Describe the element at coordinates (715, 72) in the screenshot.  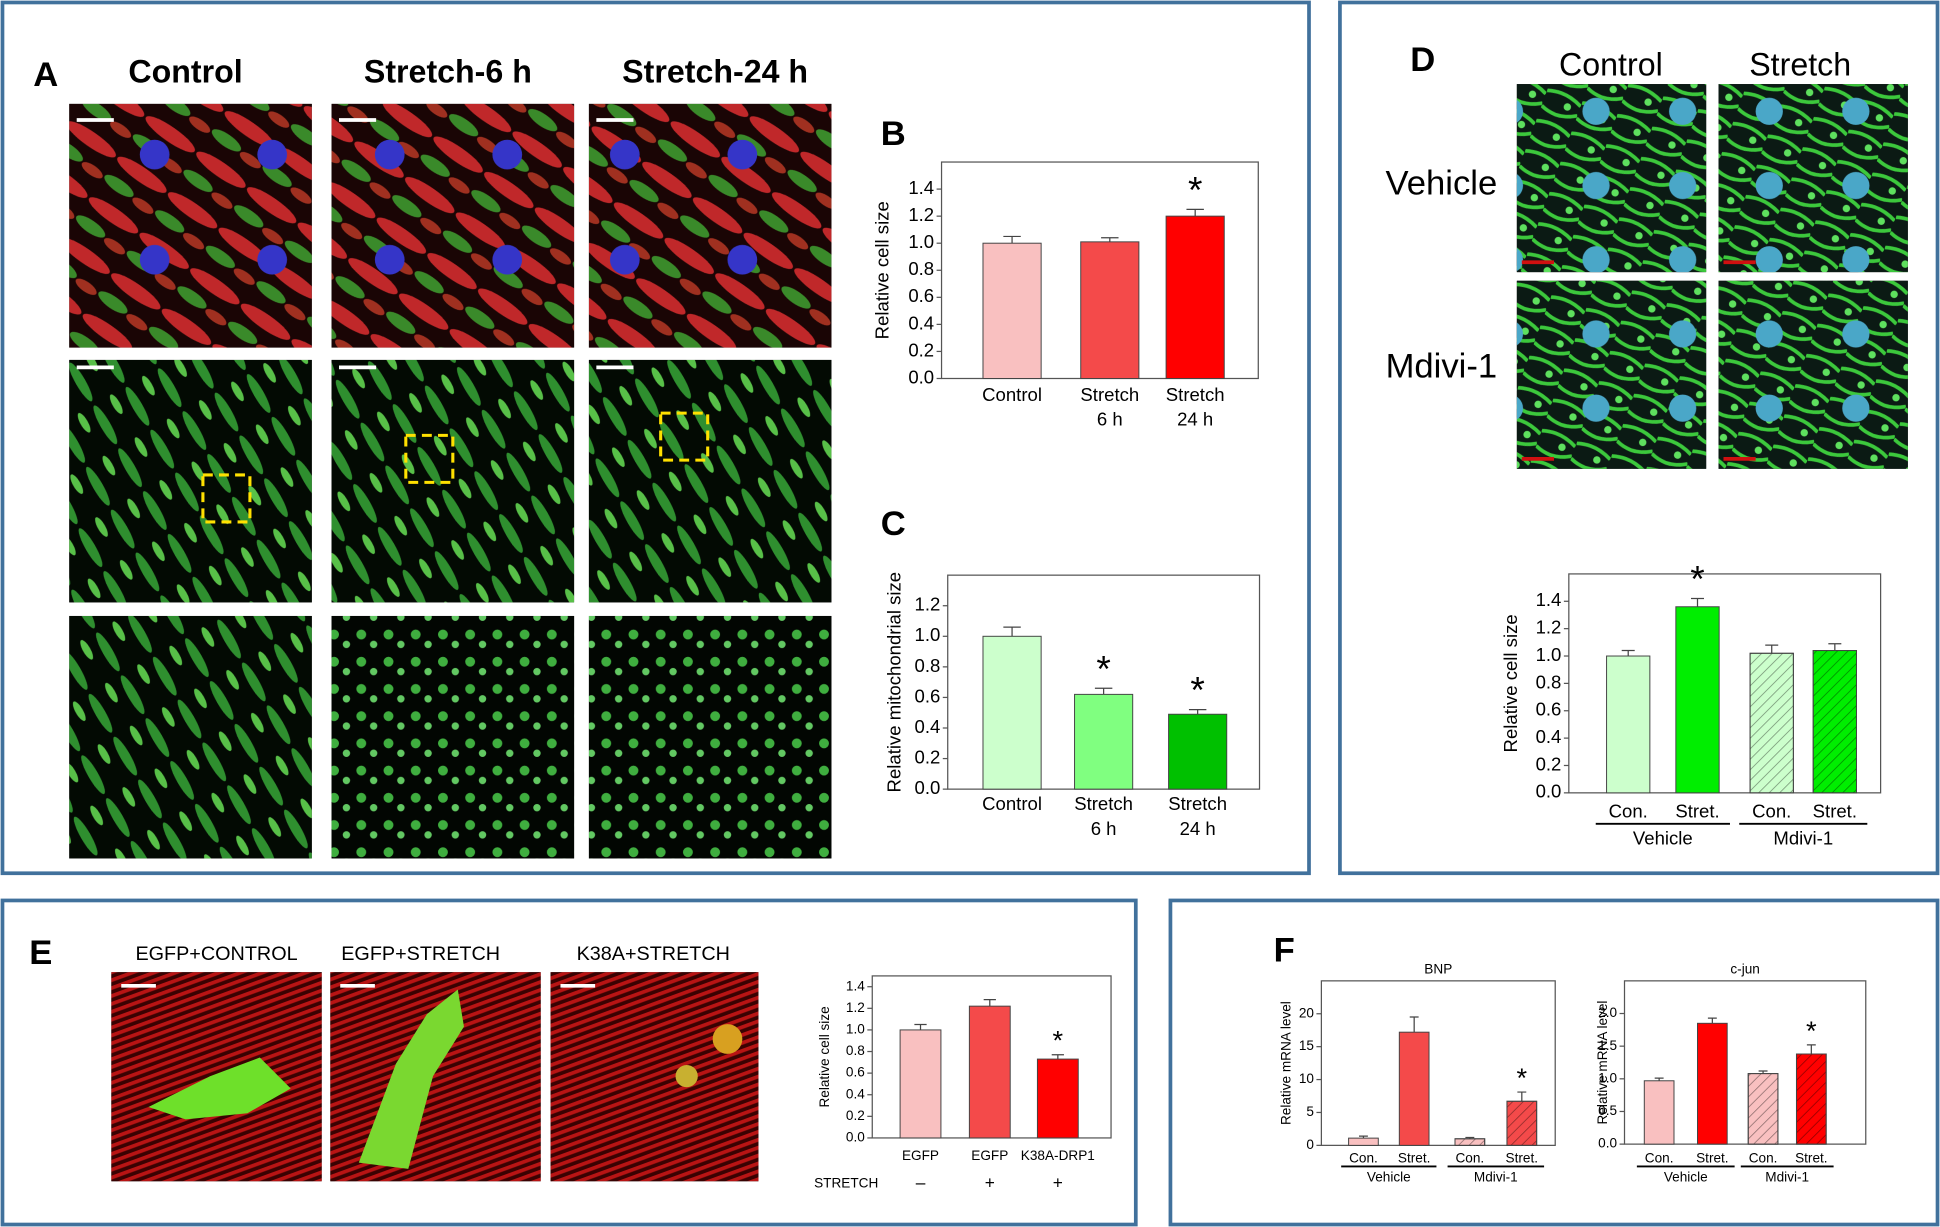
I see `column-heading: Stretch-24 h` at that location.